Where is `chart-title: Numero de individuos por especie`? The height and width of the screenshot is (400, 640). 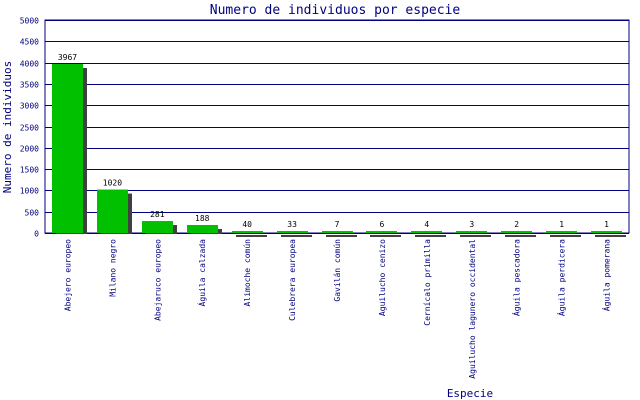 chart-title: Numero de individuos por especie is located at coordinates (335, 10).